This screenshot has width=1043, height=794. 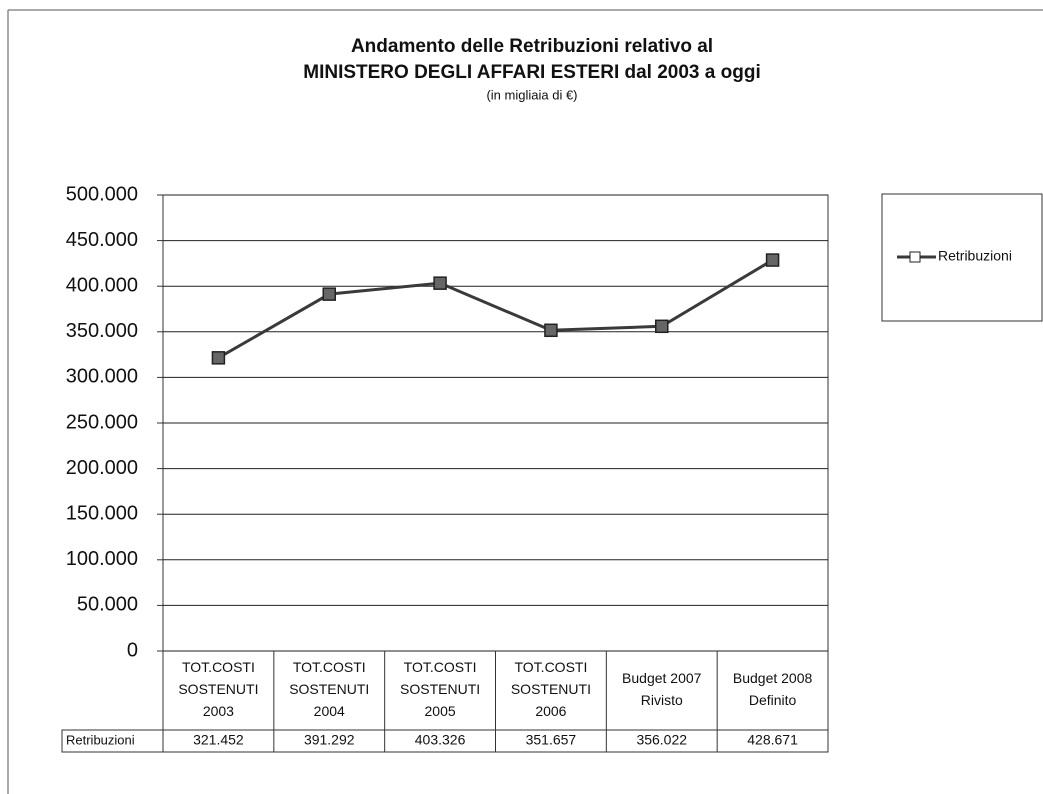 What do you see at coordinates (662, 678) in the screenshot?
I see `x-tick-label: Budget 2007` at bounding box center [662, 678].